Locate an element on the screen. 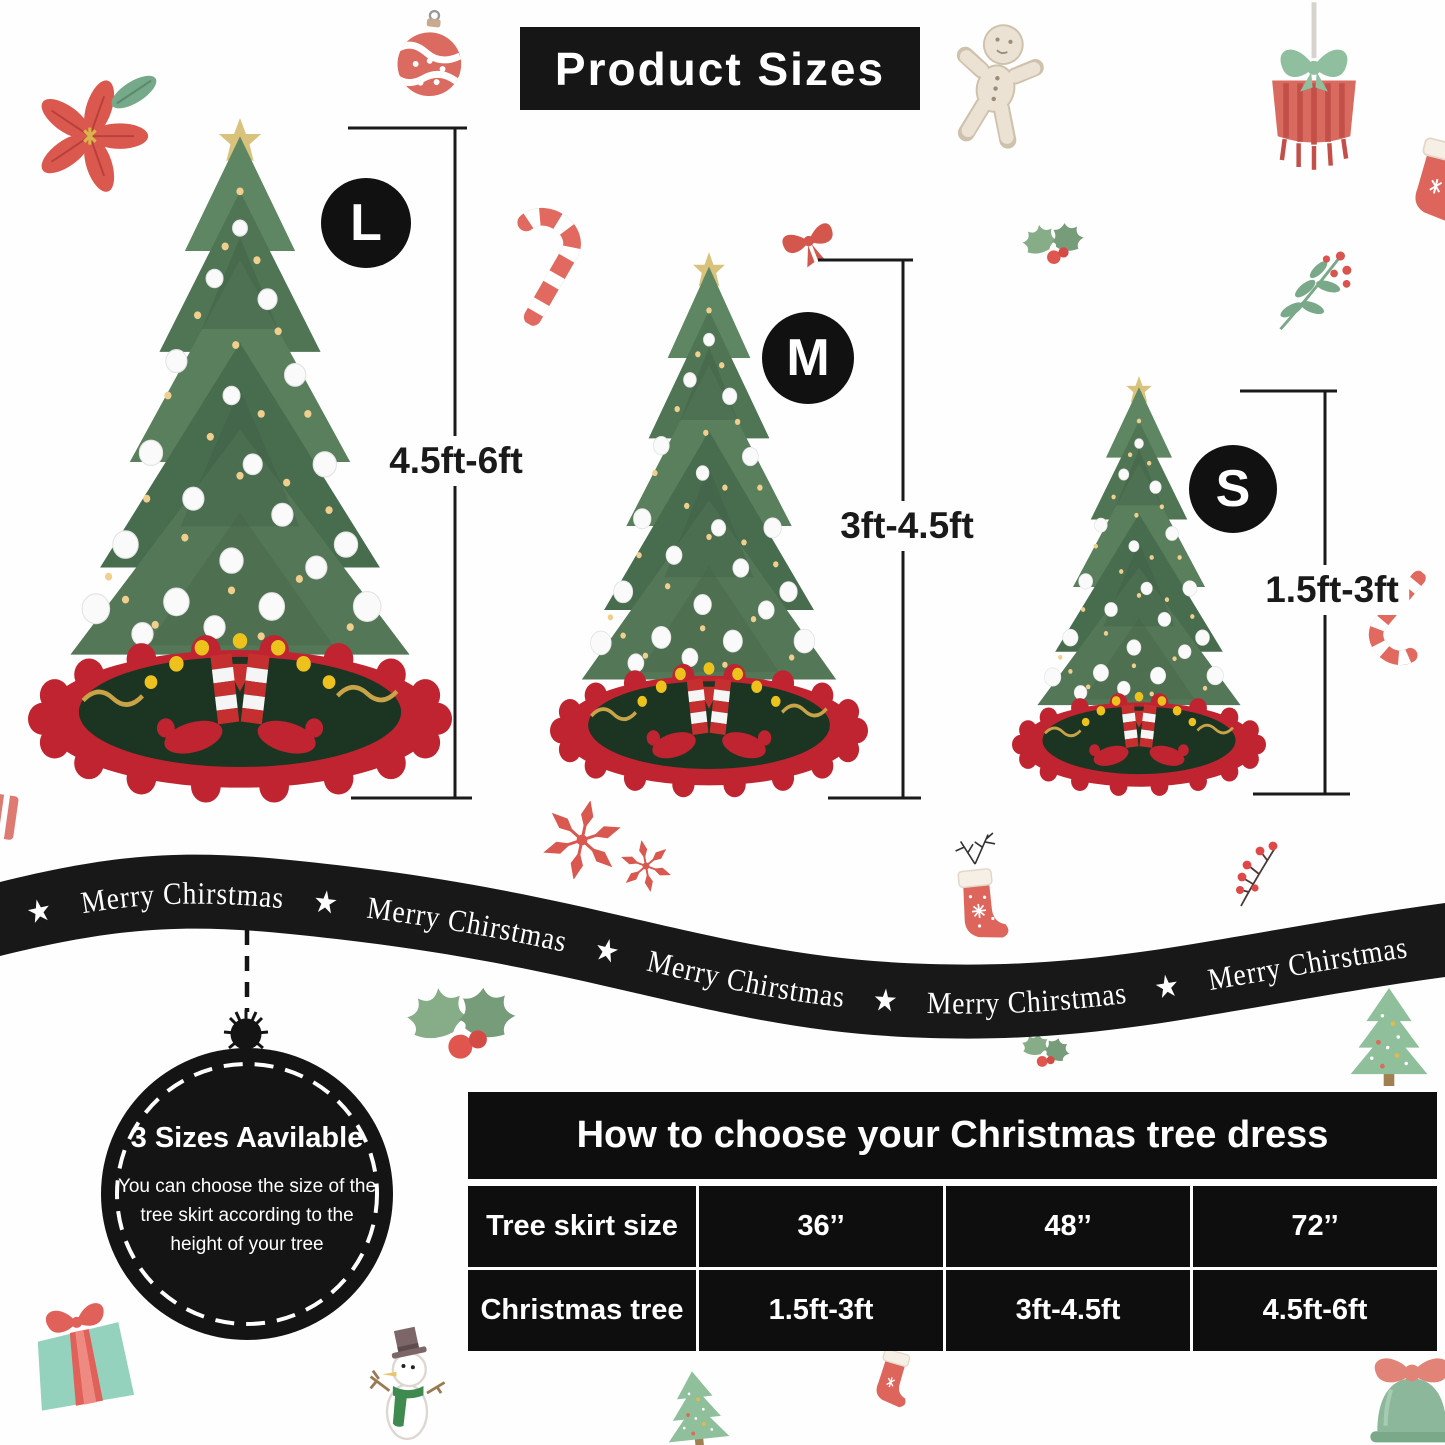  table-cell: 48’’ is located at coordinates (1068, 1226).